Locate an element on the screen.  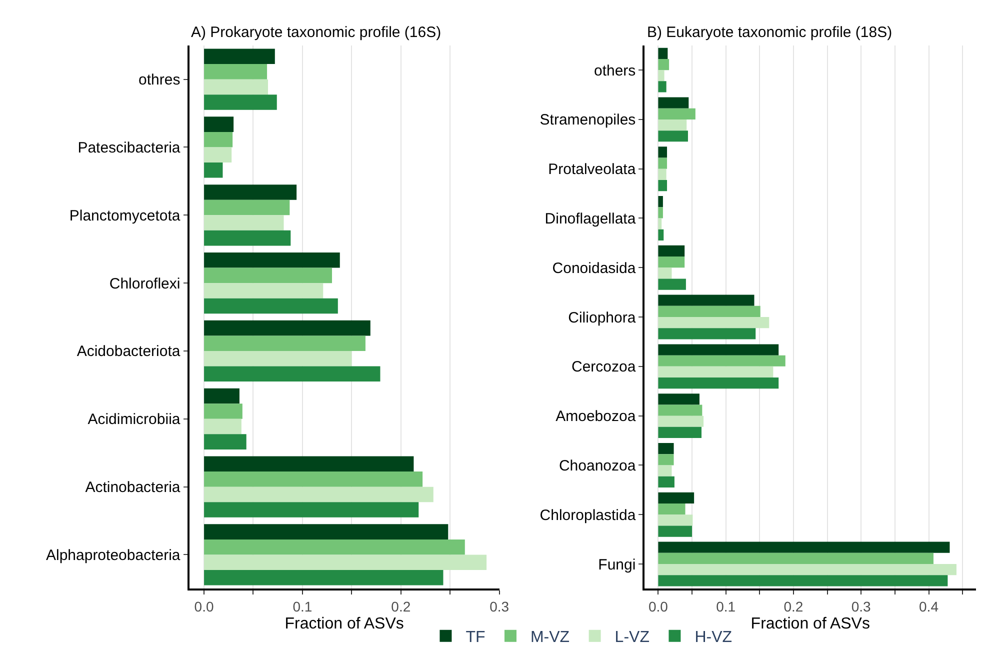
y-tick-label: othres is located at coordinates (159, 80).